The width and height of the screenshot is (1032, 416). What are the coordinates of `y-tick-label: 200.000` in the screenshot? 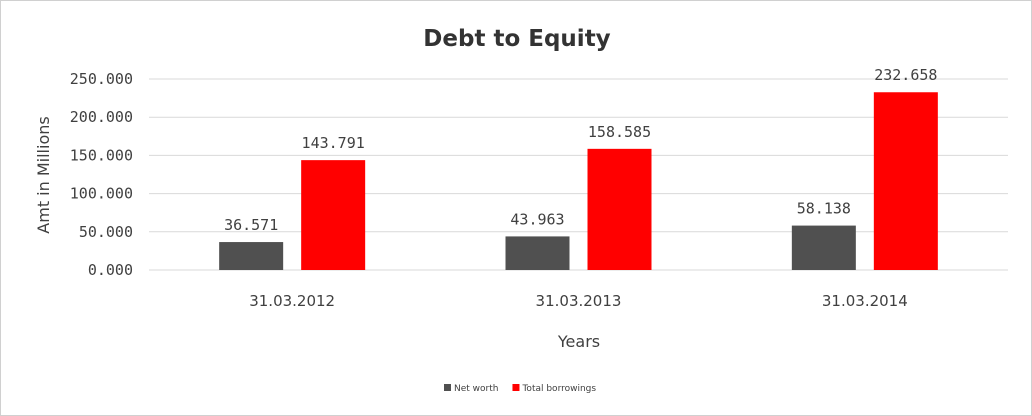 It's located at (101, 117).